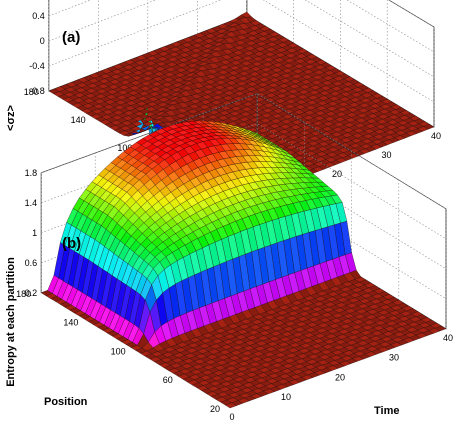 This screenshot has height=426, width=469. I want to click on panel-b-zlabel: Entropy at each partition, so click(11, 322).